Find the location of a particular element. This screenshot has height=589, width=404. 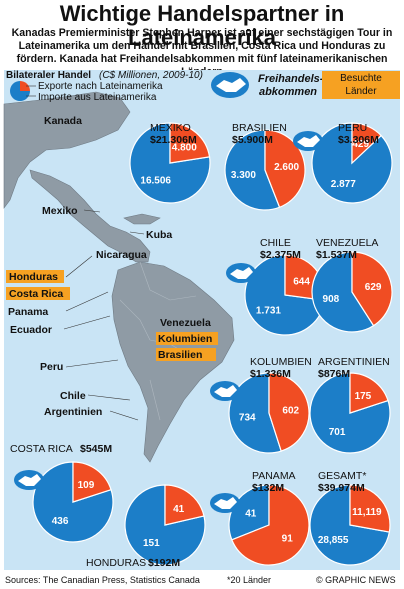

label-costa-rica: Costa Rica is located at coordinates (36, 294).